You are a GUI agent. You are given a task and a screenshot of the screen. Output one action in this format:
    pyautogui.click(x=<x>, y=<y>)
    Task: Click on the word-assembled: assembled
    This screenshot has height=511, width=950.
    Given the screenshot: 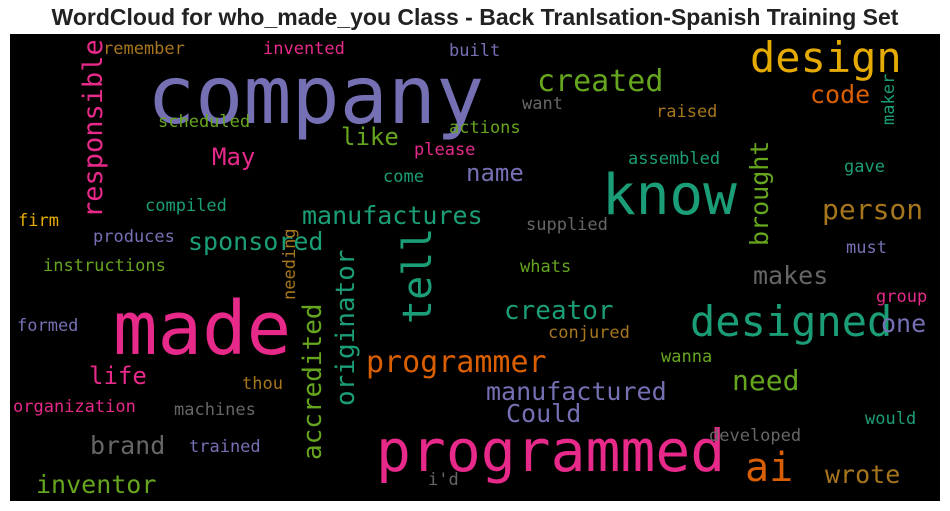 What is the action you would take?
    pyautogui.click(x=674, y=159)
    